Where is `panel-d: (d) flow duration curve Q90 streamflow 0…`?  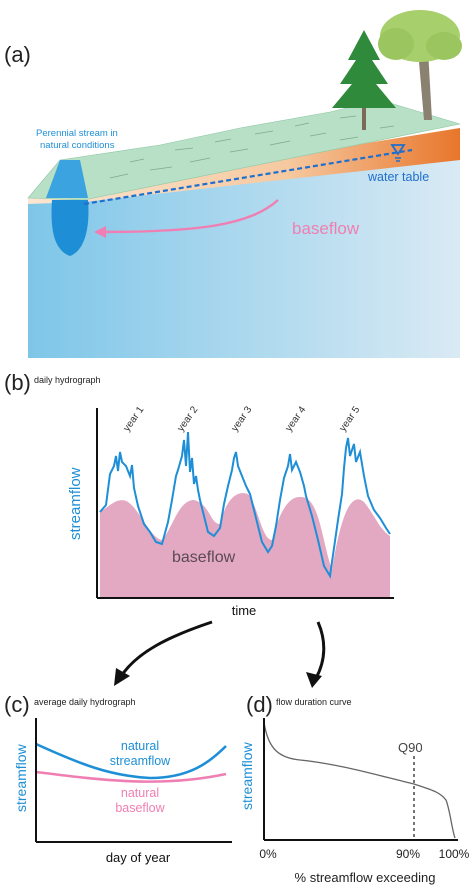 panel-d: (d) flow duration curve Q90 streamflow 0… is located at coordinates (354, 788).